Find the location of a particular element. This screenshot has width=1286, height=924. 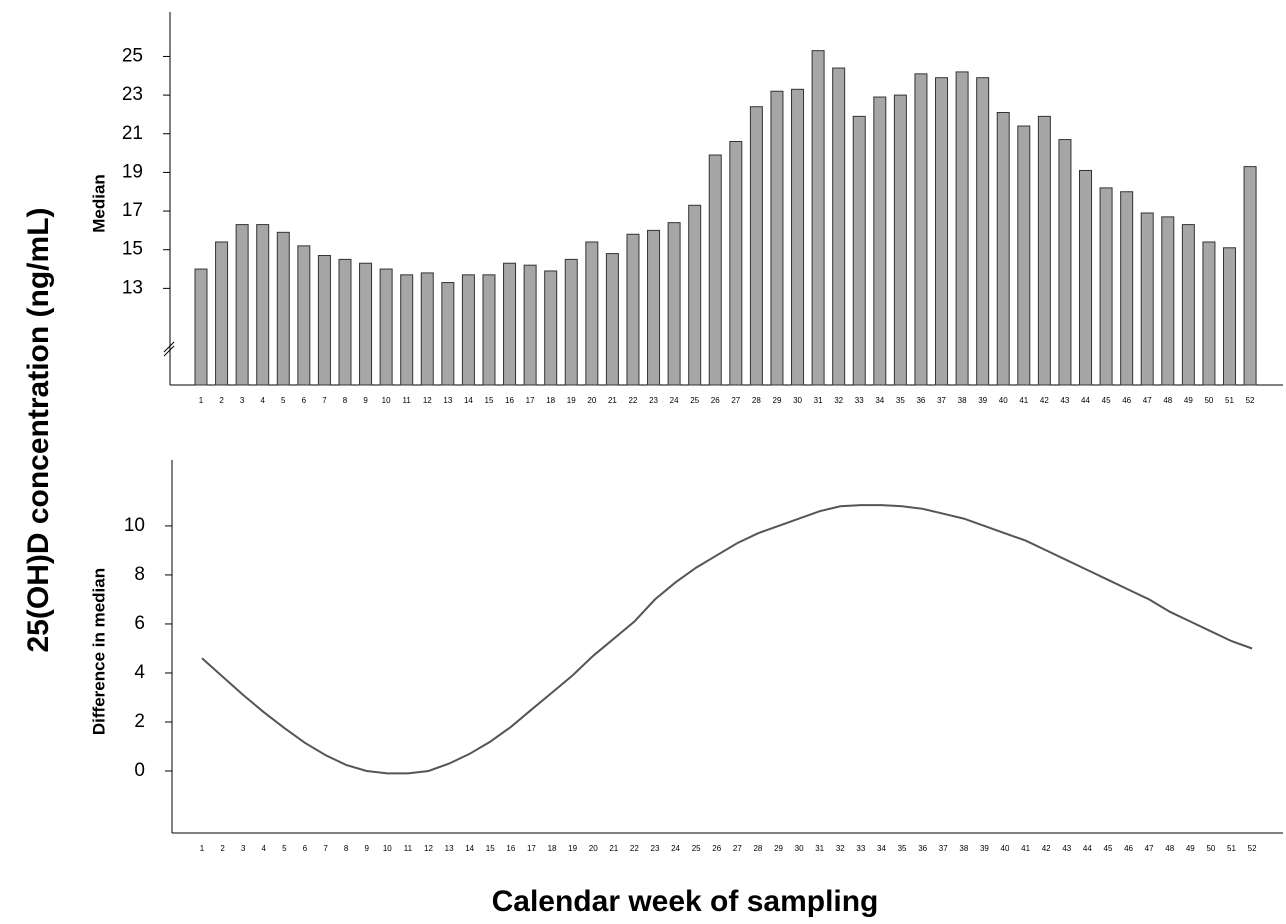

x-tick-label: 15 is located at coordinates (489, 400).